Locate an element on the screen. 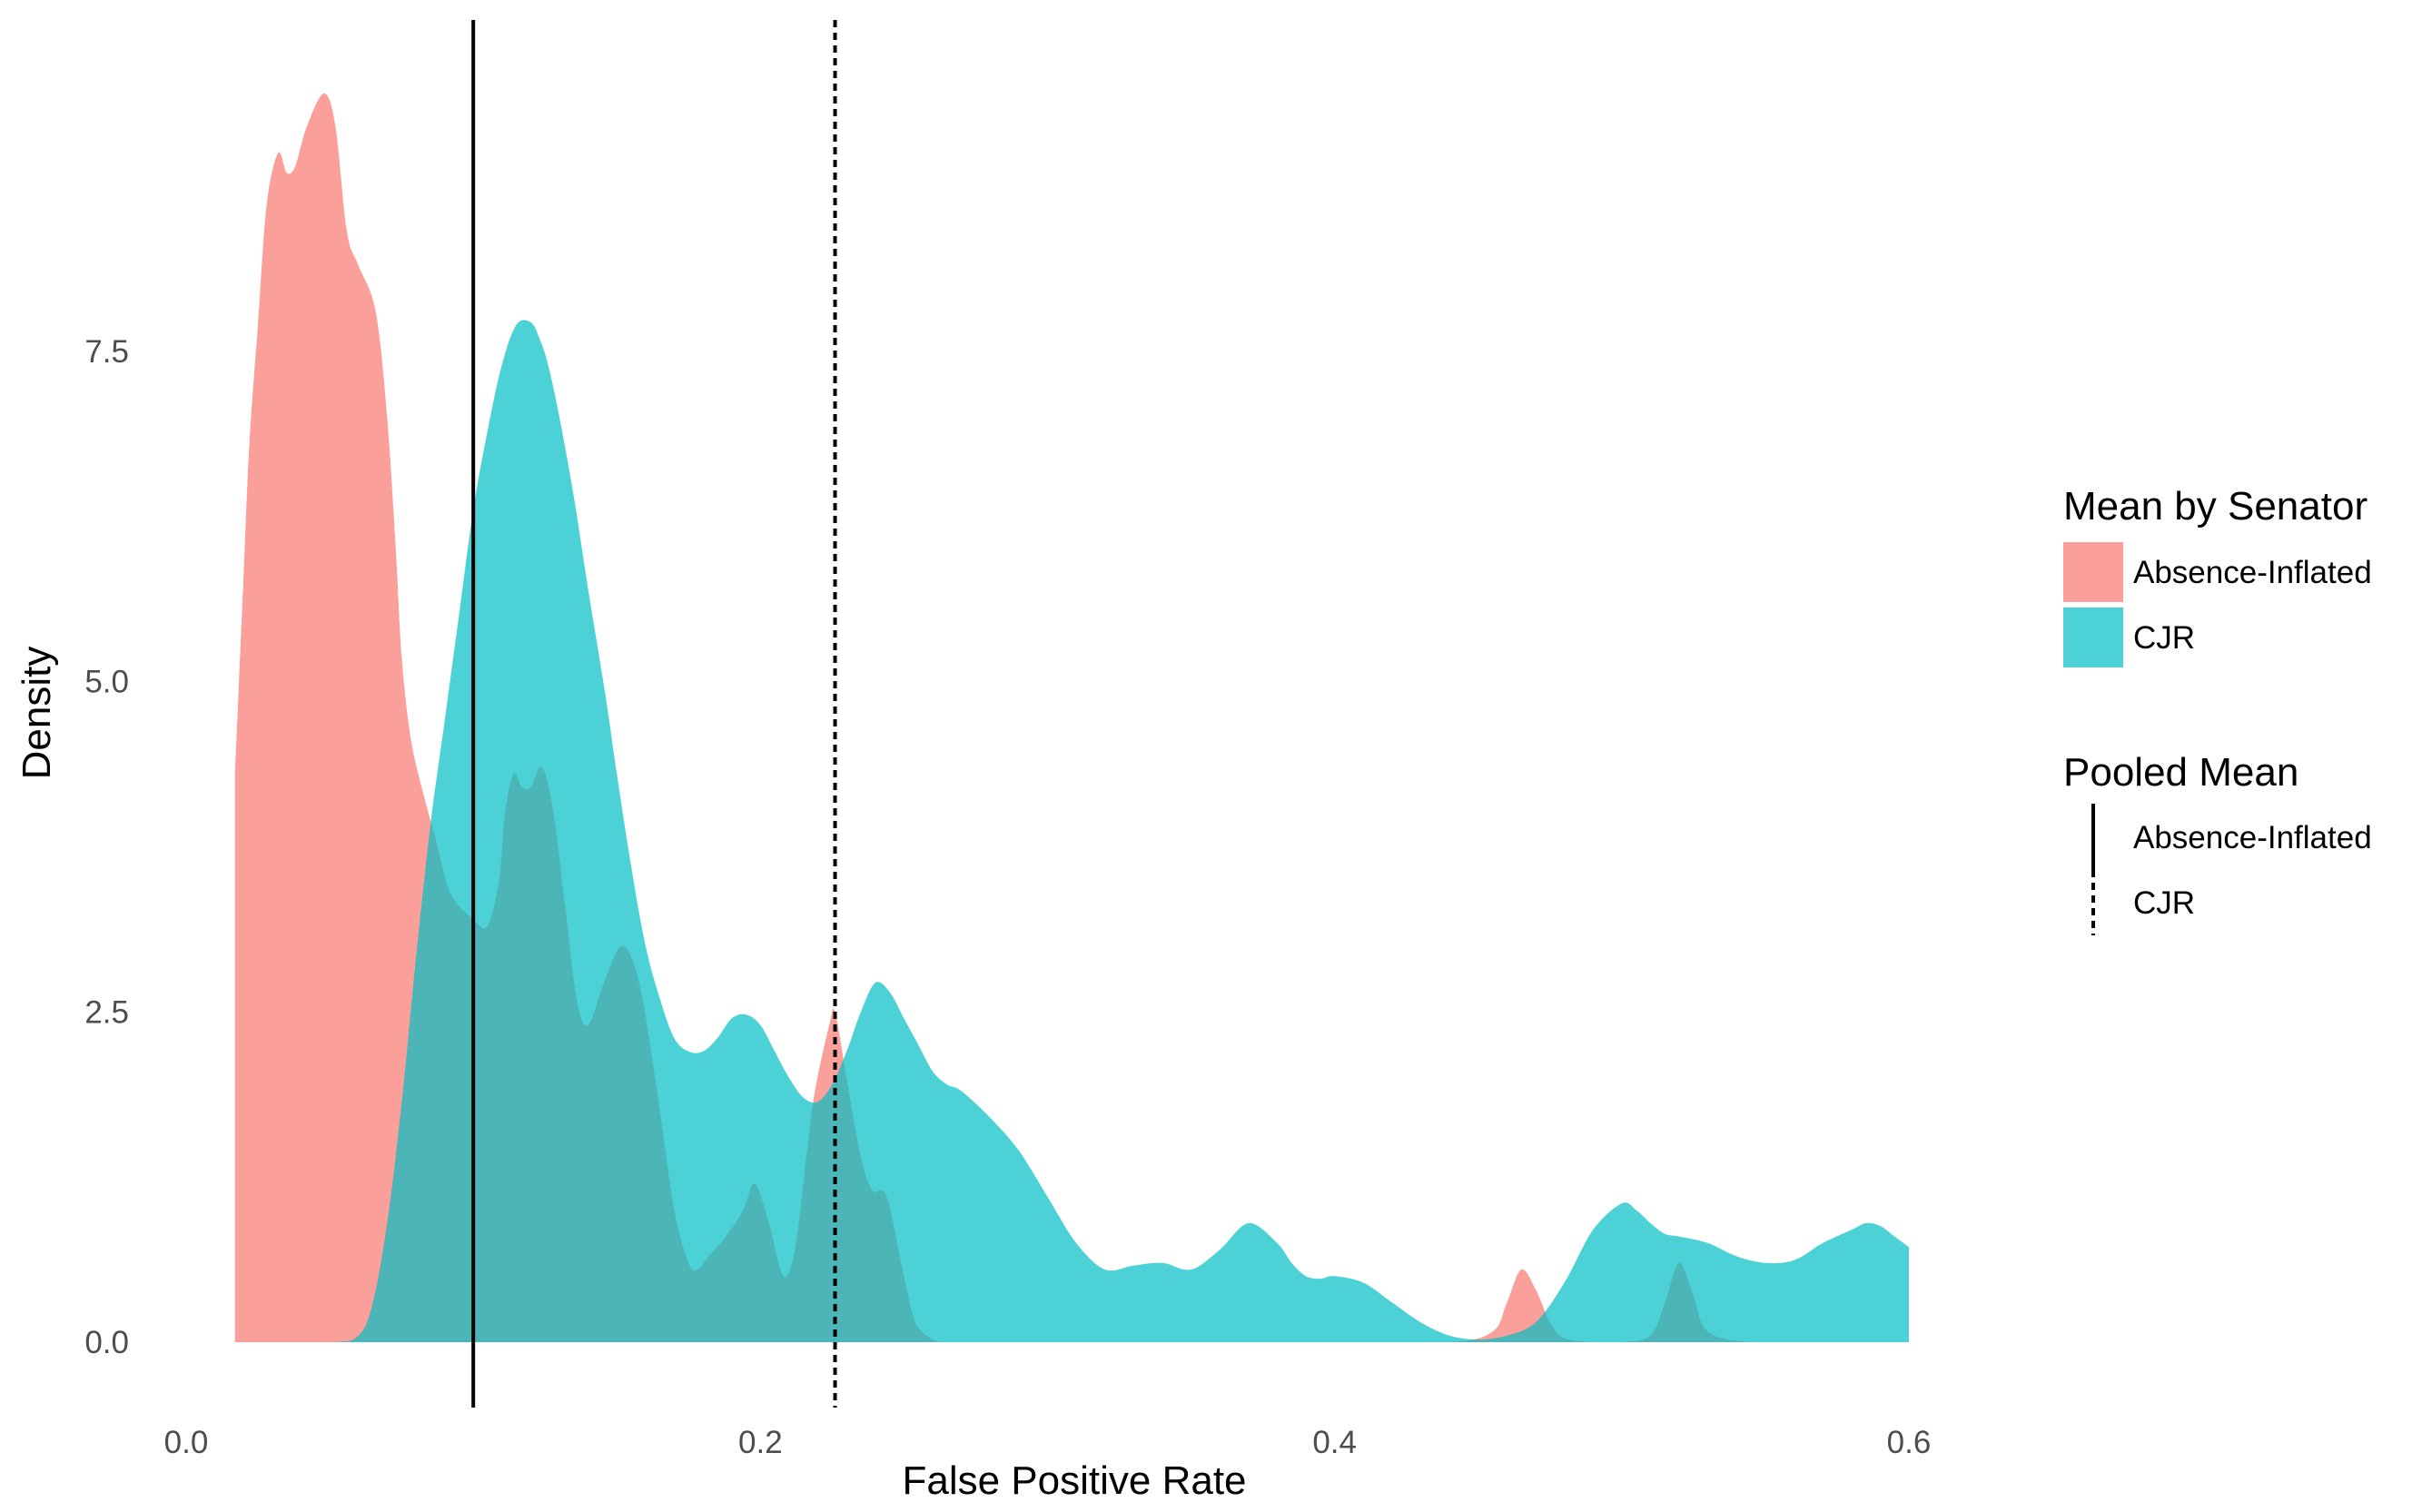 This screenshot has height=1512, width=2412. legend-pooled-mean: Pooled Mean Absence-Inflated CJR is located at coordinates (2217, 843).